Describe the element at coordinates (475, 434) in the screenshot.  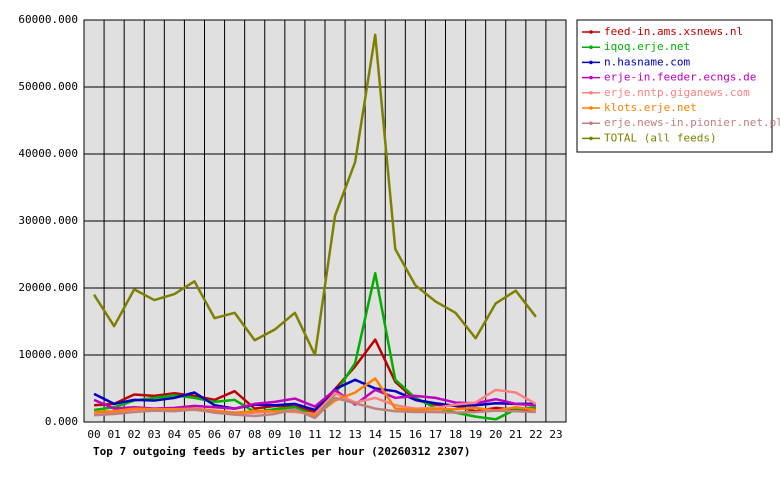
I see `x-tick-label: 19` at that location.